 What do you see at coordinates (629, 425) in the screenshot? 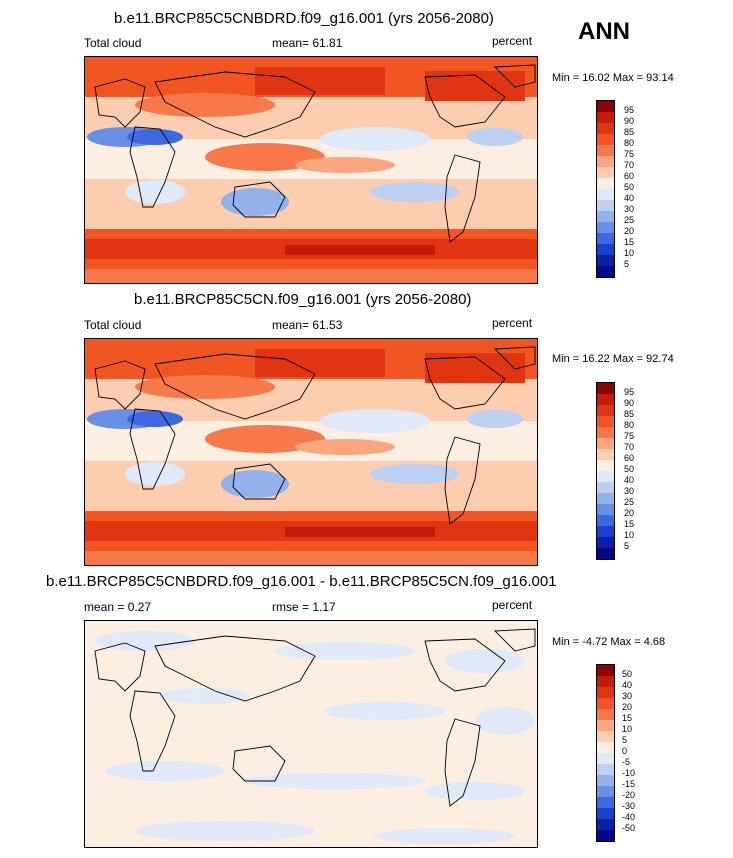
I see `panel-2-colorbar-tick: 80` at bounding box center [629, 425].